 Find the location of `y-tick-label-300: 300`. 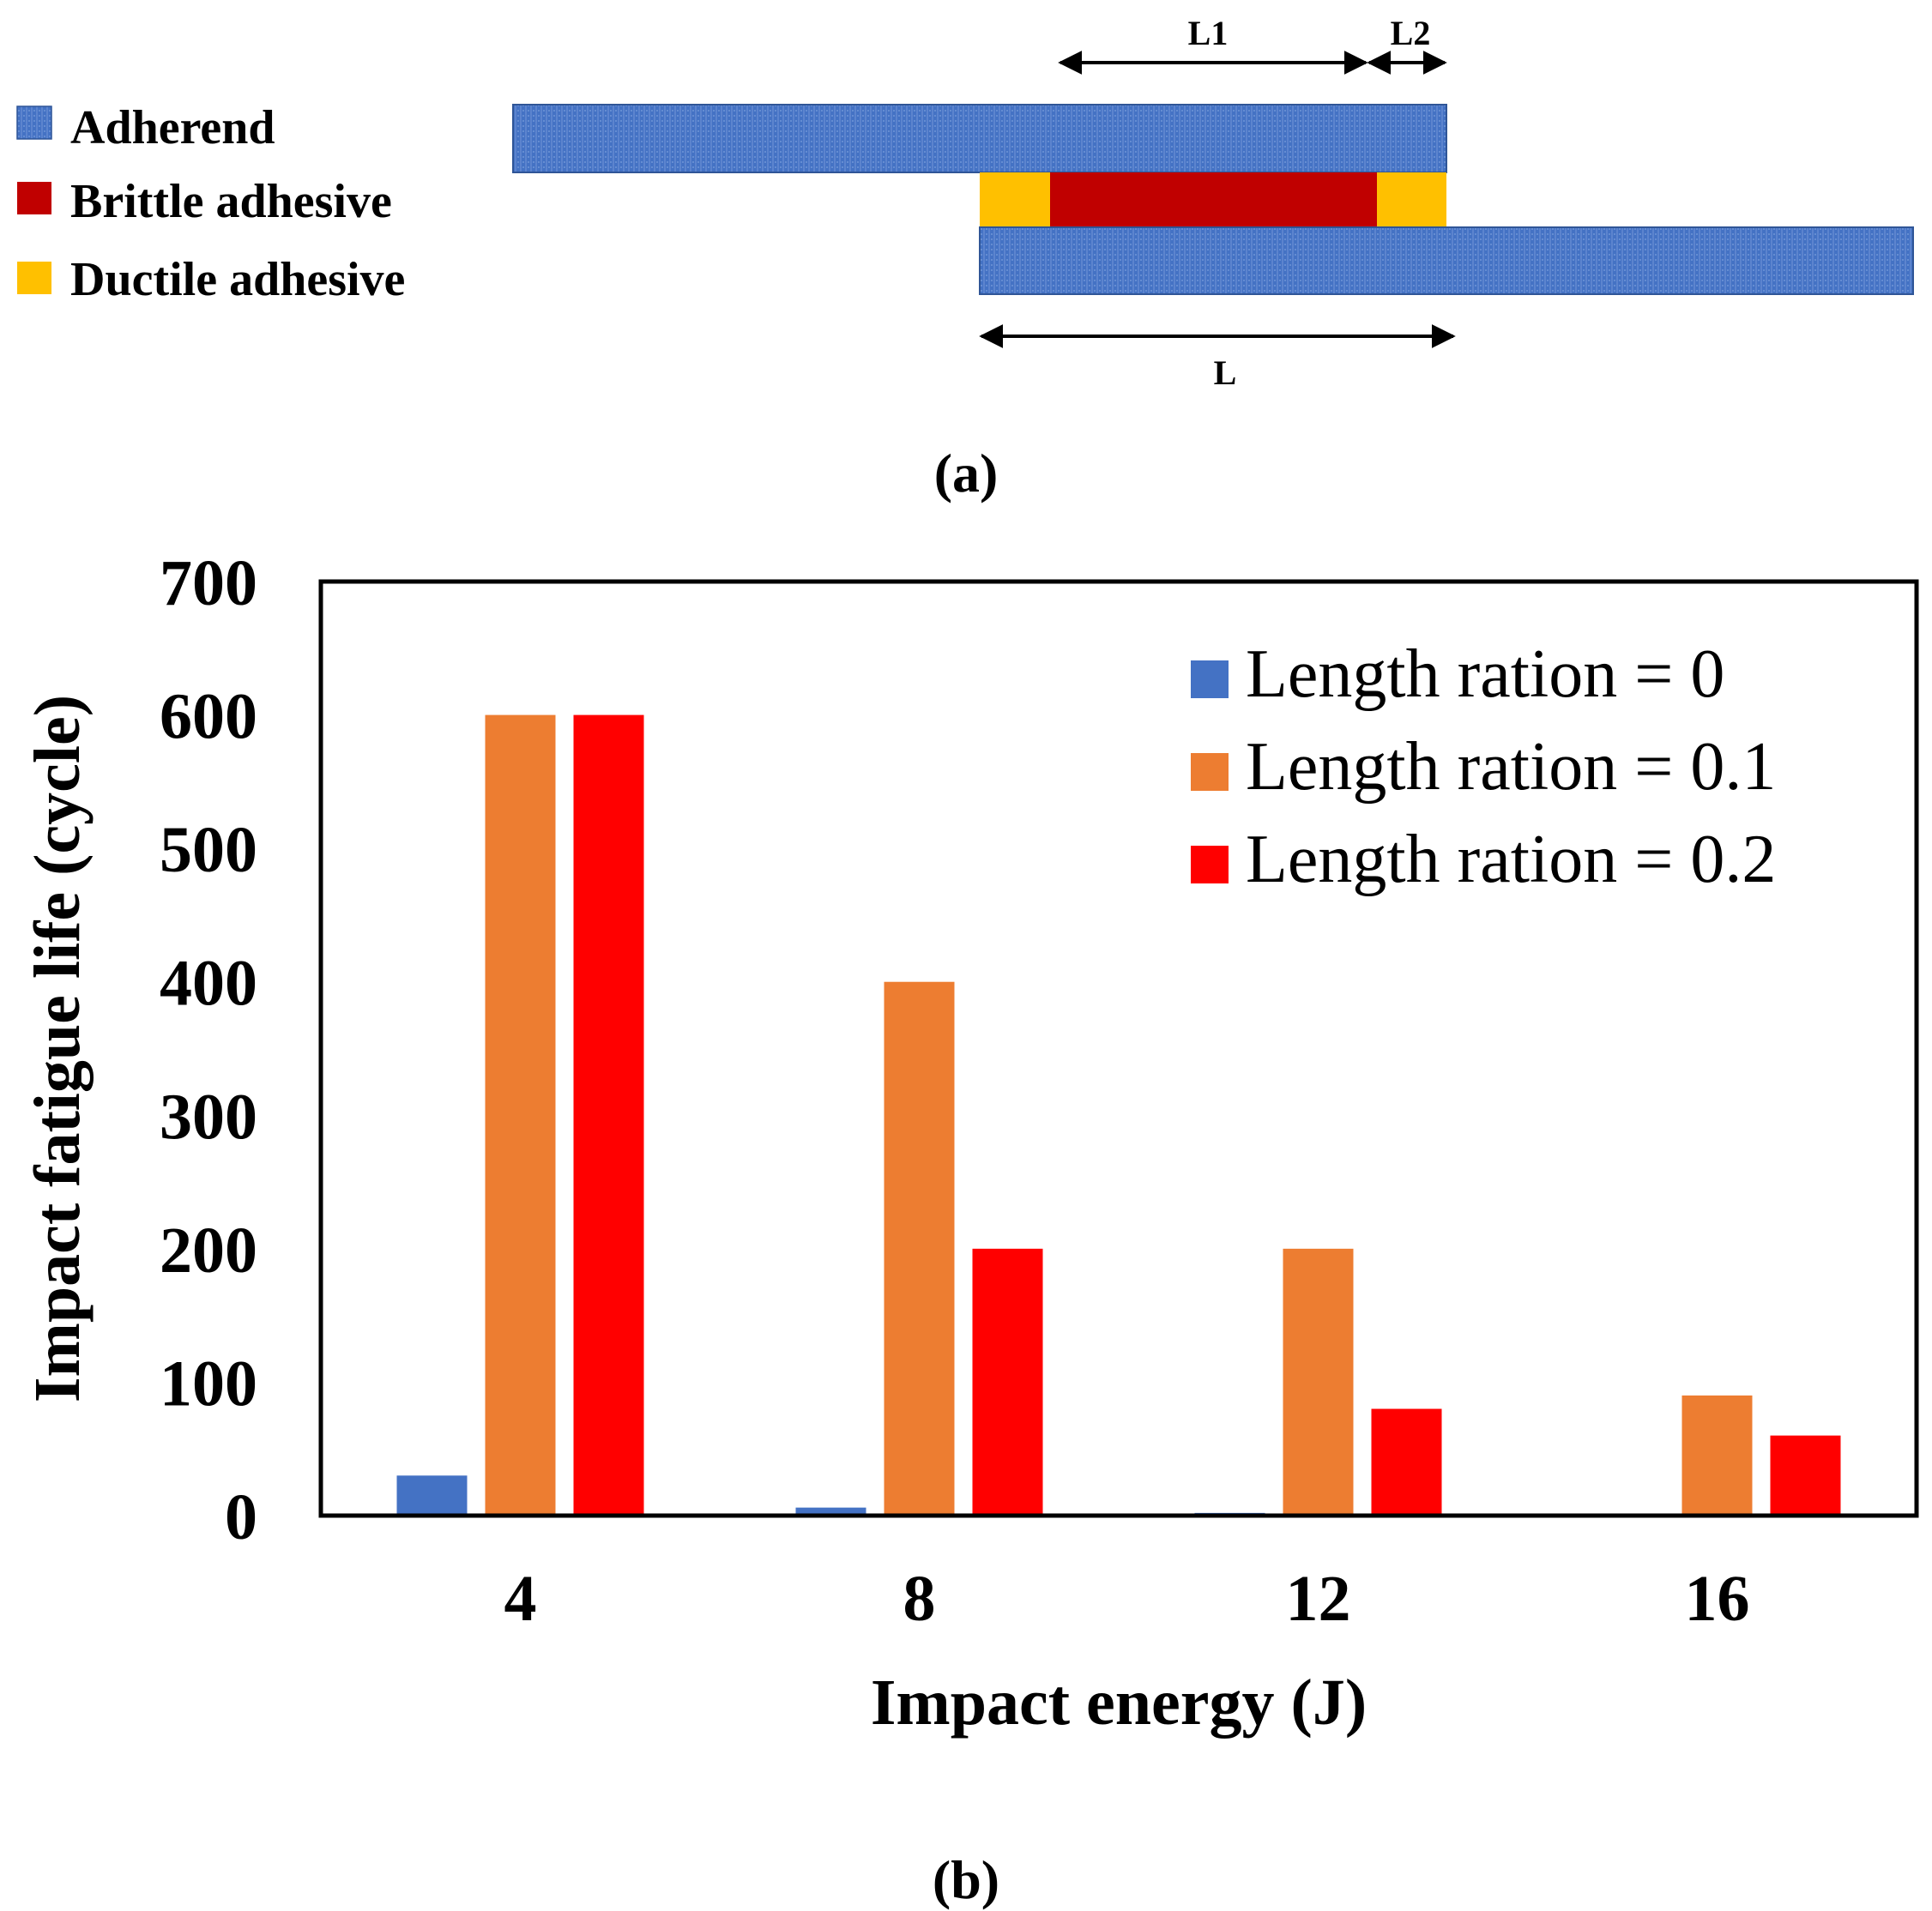

y-tick-label-300: 300 is located at coordinates (208, 1117).